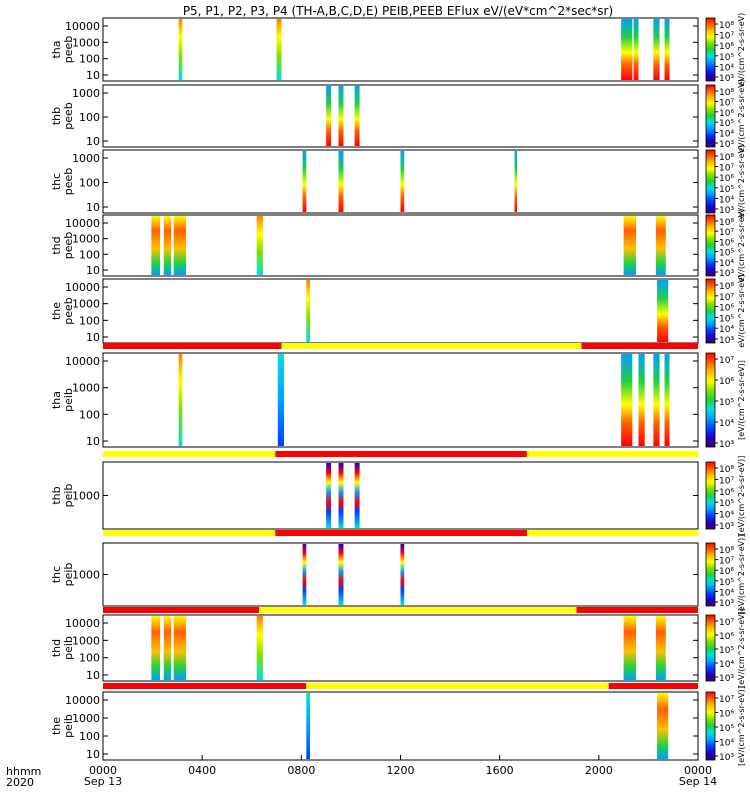  What do you see at coordinates (301, 770) in the screenshot?
I see `x-tick-label: 0800` at bounding box center [301, 770].